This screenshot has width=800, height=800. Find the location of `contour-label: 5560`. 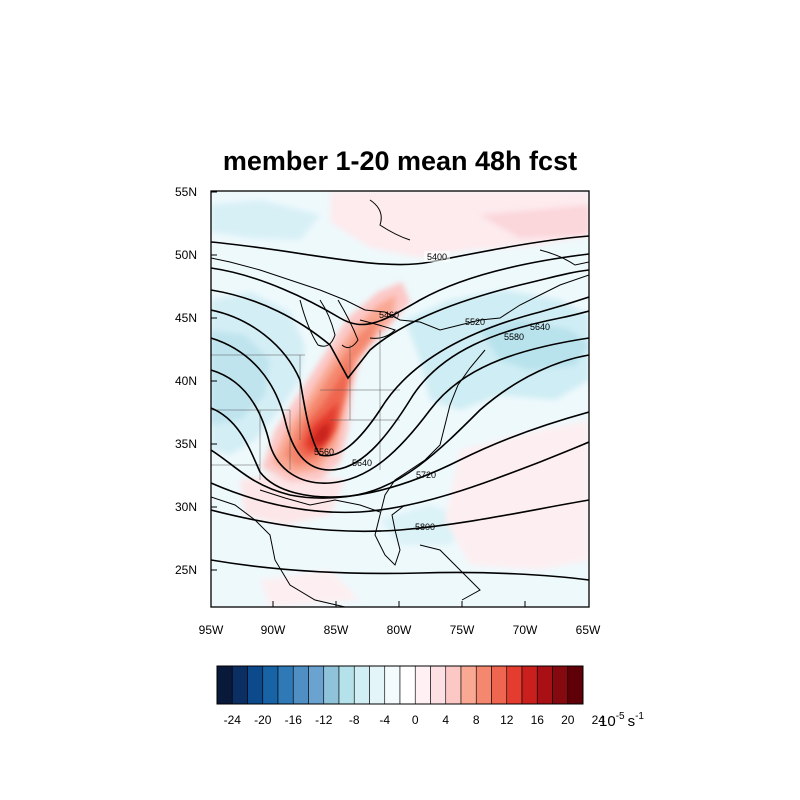

contour-label: 5560 is located at coordinates (324, 452).